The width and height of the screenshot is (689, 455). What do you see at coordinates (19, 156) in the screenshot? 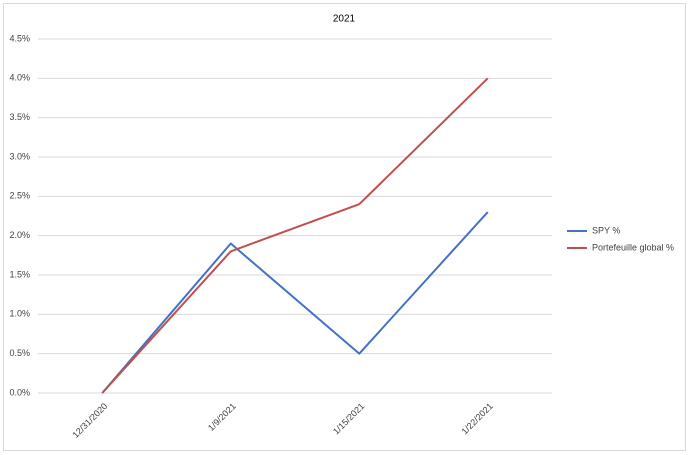
I see `y-tick-label: 3.0%` at bounding box center [19, 156].